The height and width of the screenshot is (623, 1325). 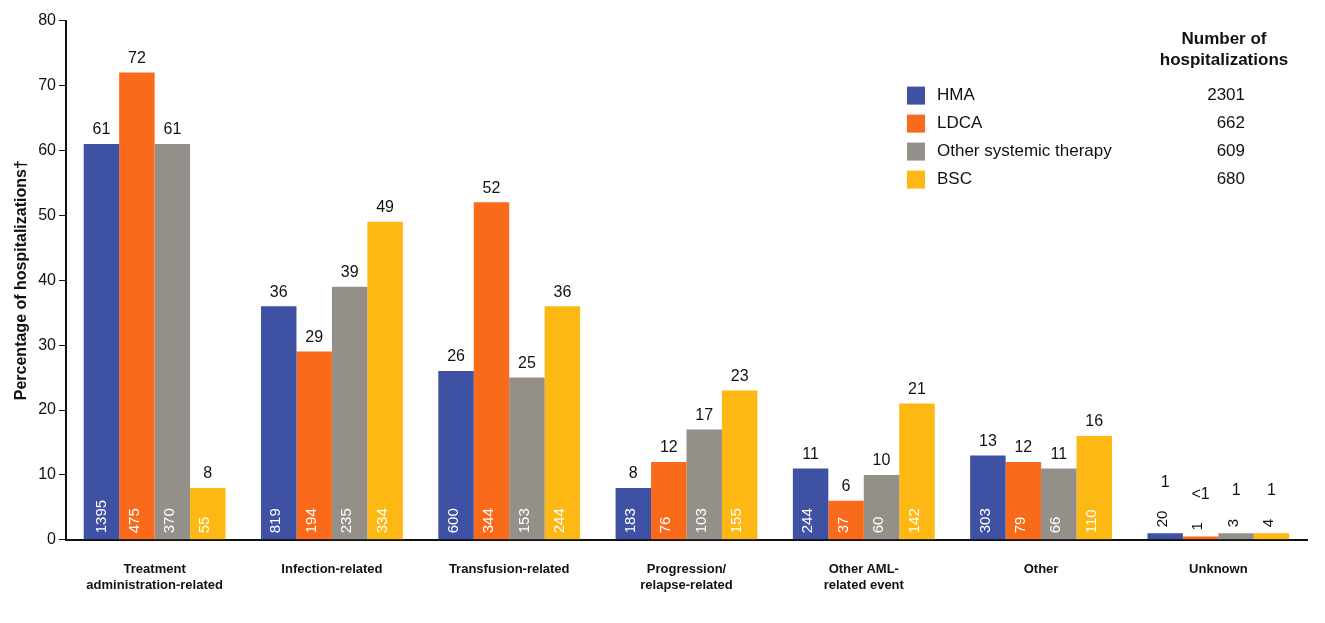 I want to click on y-axis-title: Percentage of hospitalizations†, so click(x=21, y=280).